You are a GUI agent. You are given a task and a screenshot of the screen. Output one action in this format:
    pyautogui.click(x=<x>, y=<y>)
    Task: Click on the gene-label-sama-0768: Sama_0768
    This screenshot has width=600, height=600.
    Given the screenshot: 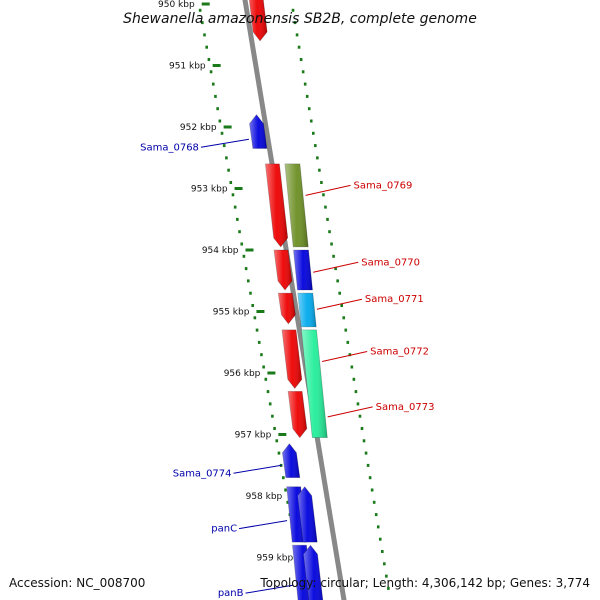 What is the action you would take?
    pyautogui.click(x=169, y=147)
    